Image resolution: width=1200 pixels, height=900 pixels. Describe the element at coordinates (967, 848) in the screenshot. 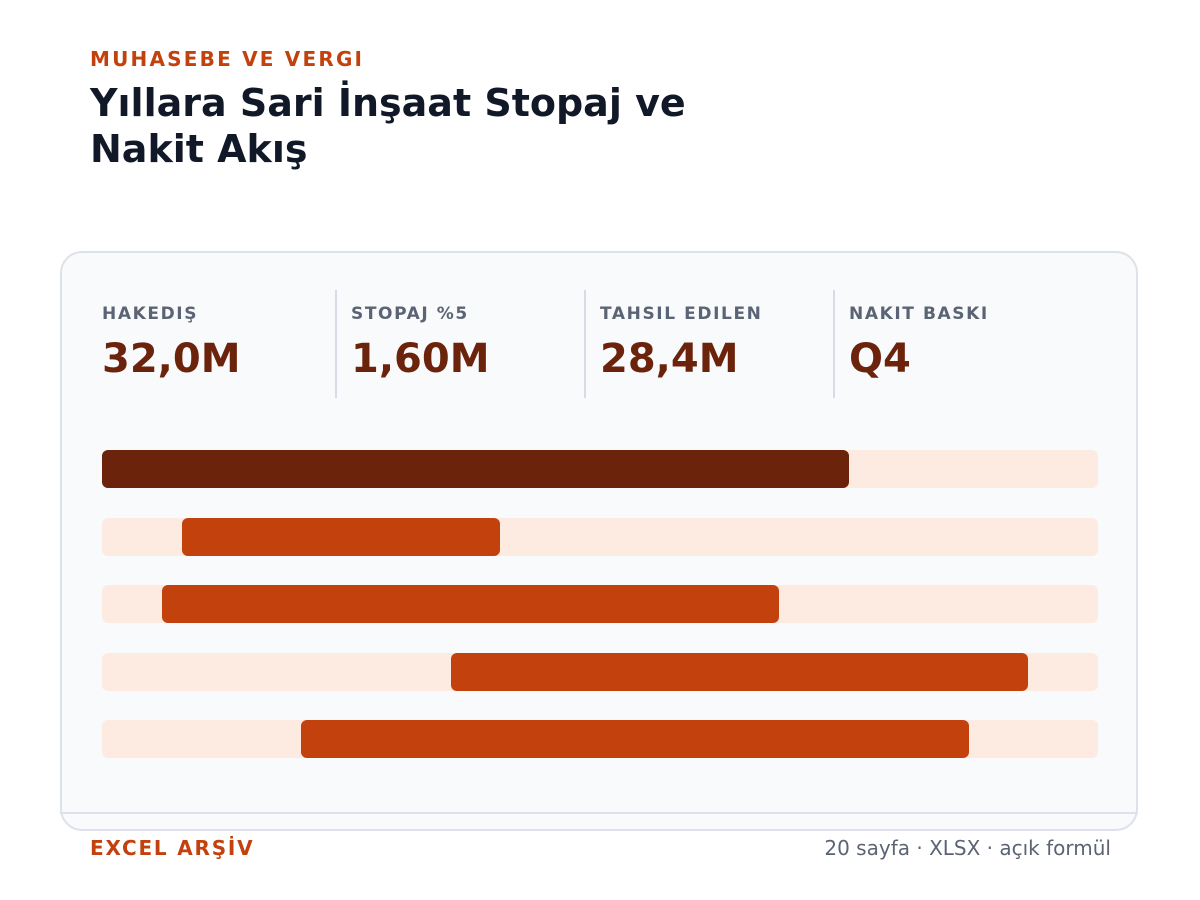

I see `footer-meta: 20 sayfa · XLSX · açık formül` at that location.